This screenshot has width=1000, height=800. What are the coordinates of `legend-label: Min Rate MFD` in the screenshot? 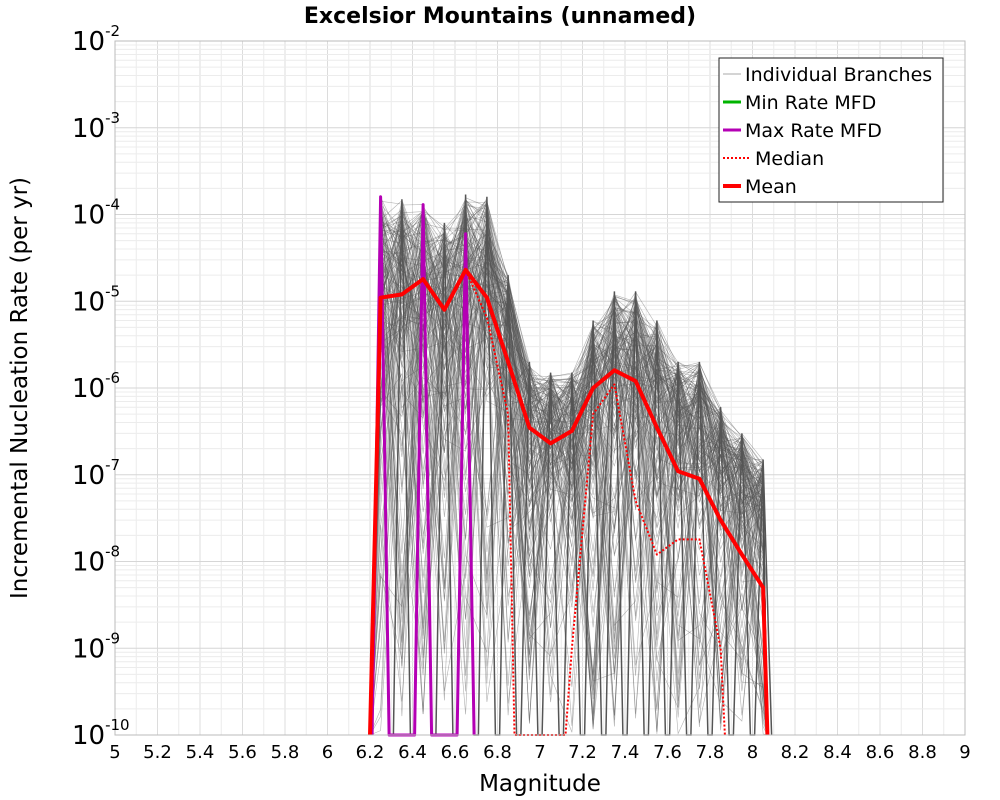 It's located at (810, 103).